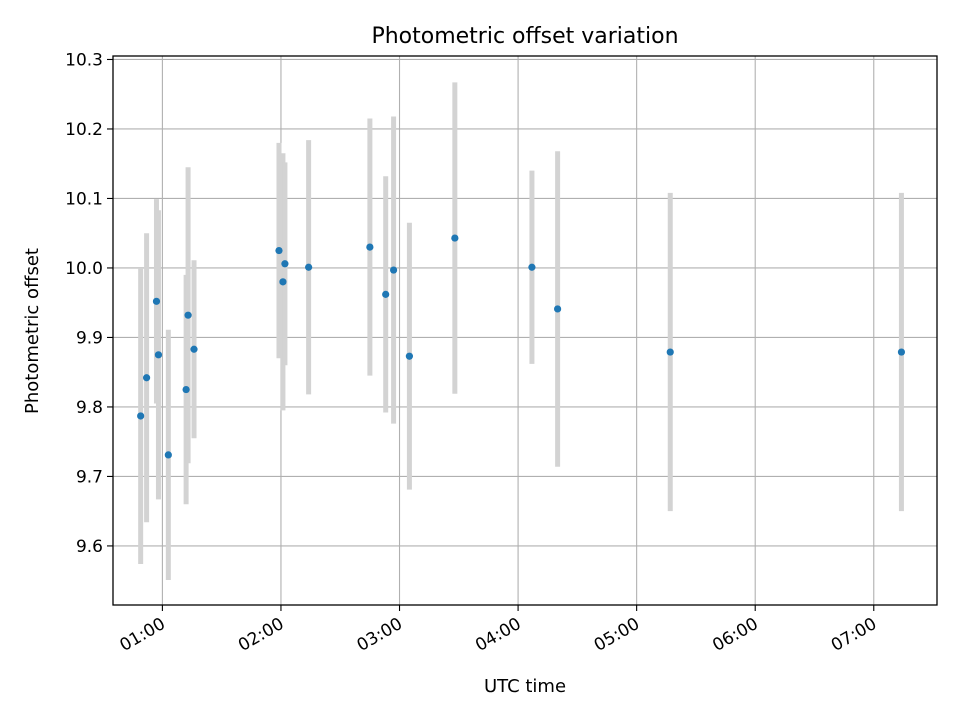  I want to click on y-tick-label: 9.6, so click(89, 547).